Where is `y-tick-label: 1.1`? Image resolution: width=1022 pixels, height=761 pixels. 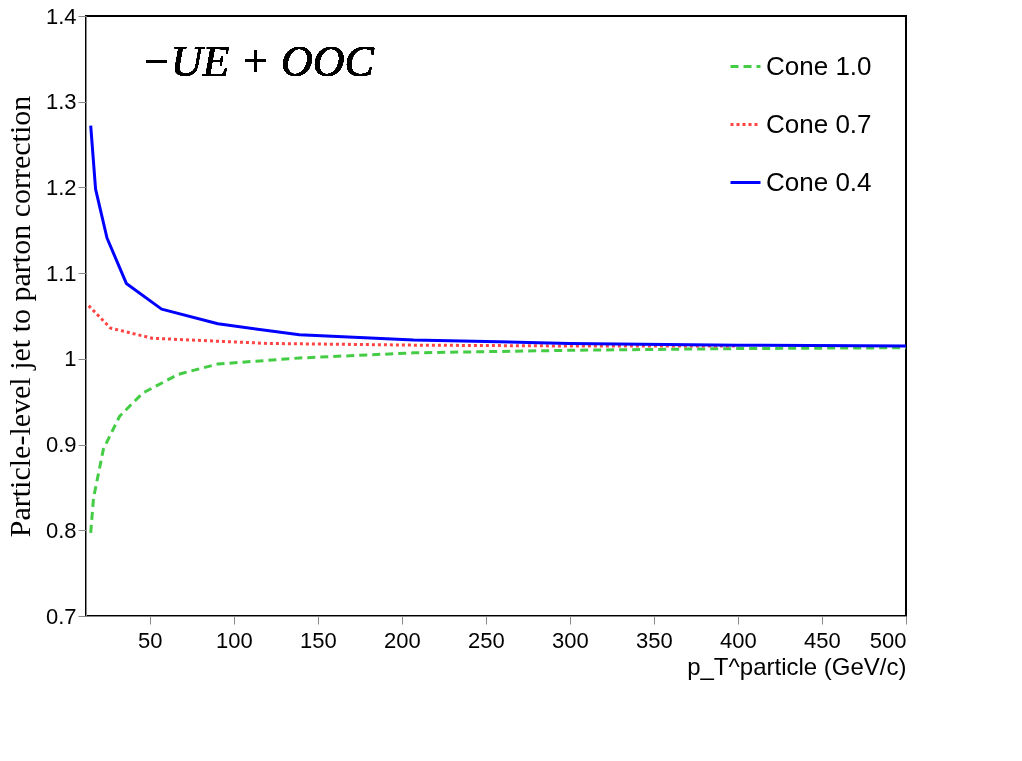 y-tick-label: 1.1 is located at coordinates (61, 273).